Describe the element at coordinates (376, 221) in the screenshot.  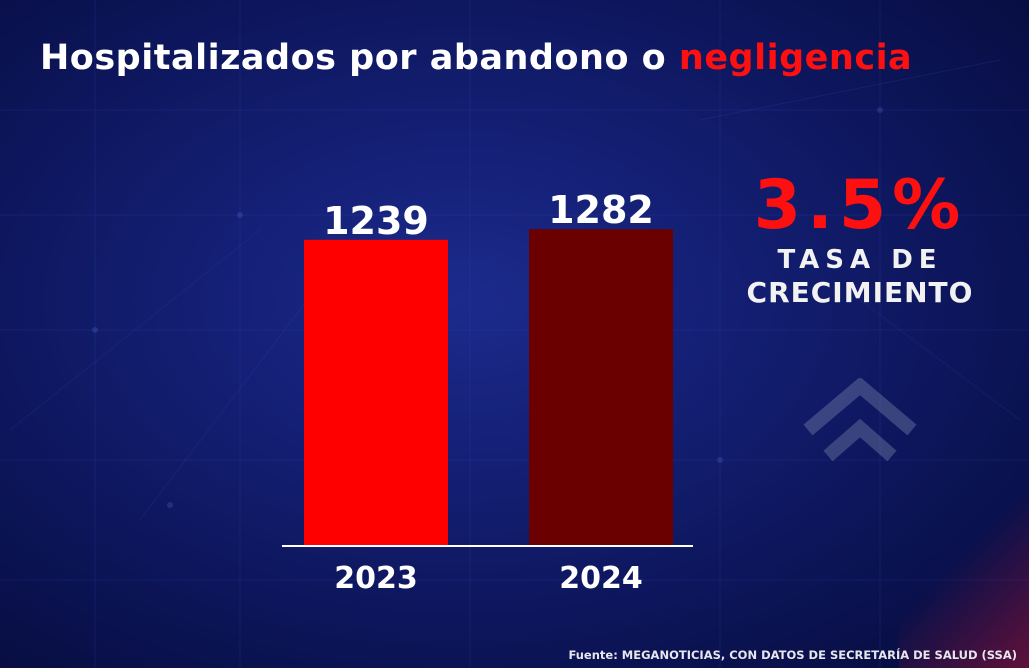
I see `data-label-2023: 1239` at that location.